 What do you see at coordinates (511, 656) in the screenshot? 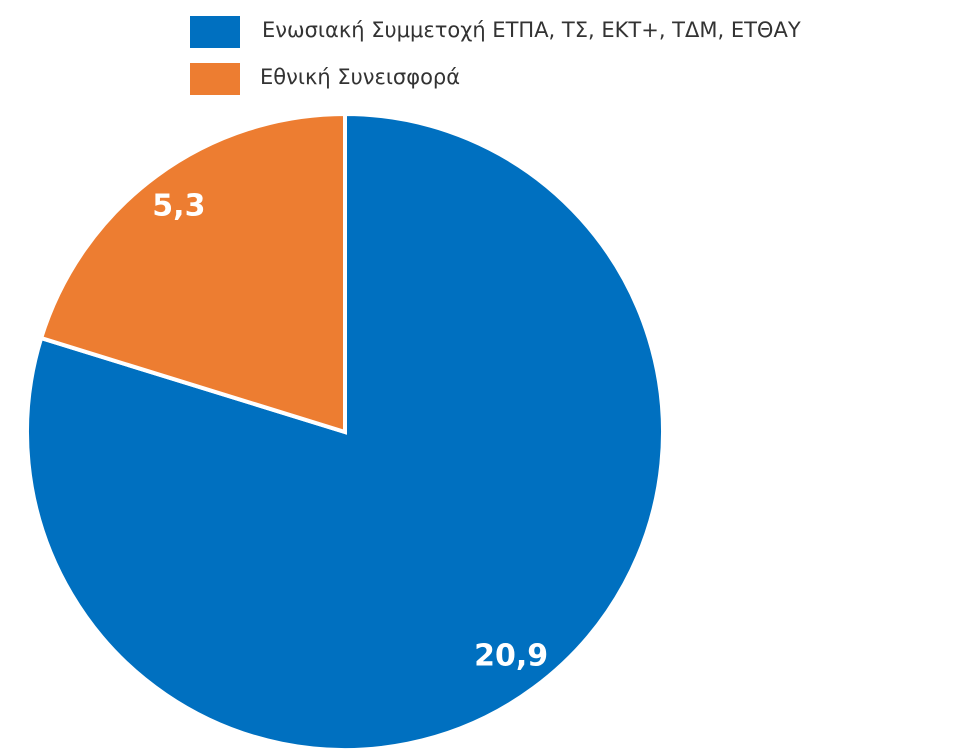
I see `data-label: 20,9` at bounding box center [511, 656].